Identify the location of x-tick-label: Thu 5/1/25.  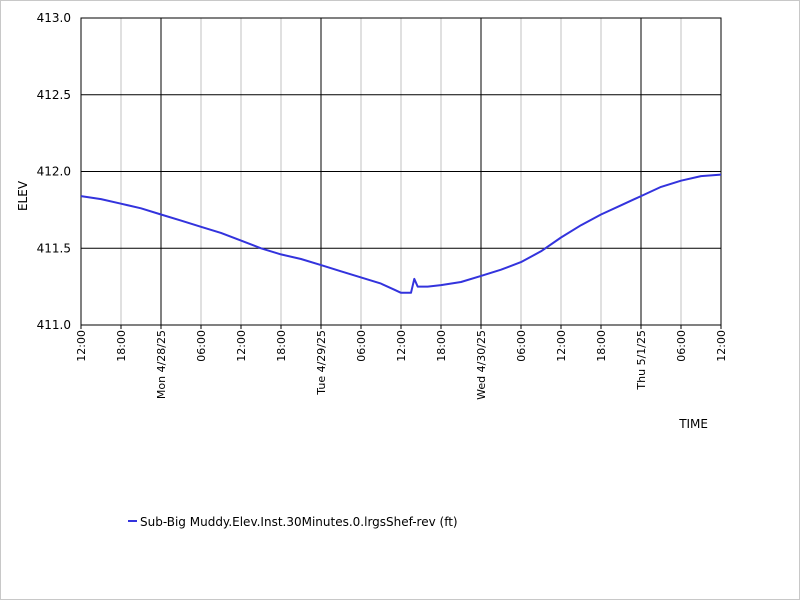
(641, 360).